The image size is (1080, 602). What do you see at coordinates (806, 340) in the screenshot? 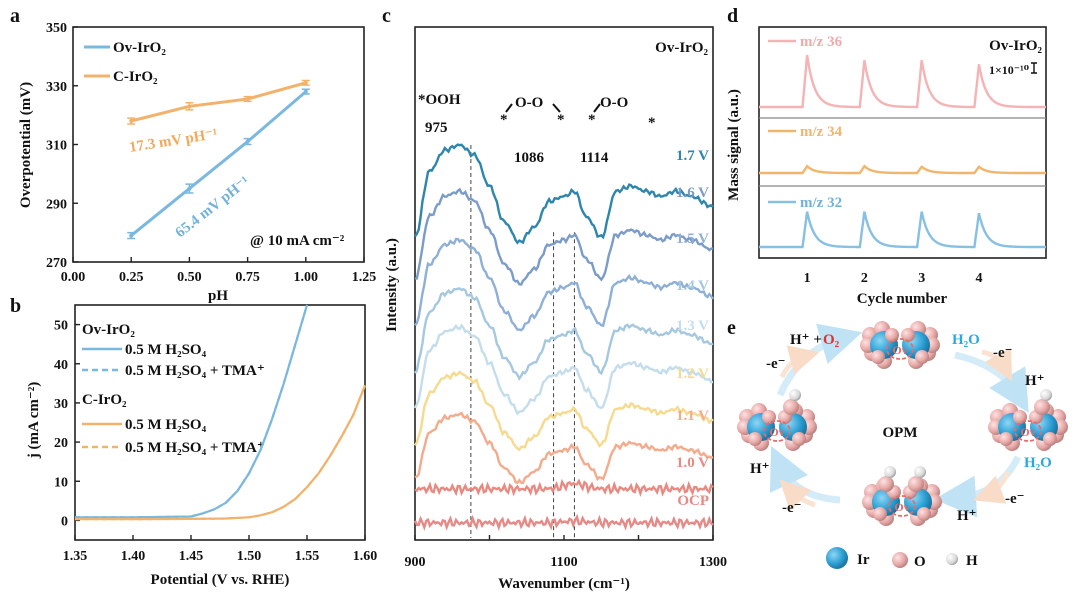
I see `label-h-plus-plus: H⁺ +` at bounding box center [806, 340].